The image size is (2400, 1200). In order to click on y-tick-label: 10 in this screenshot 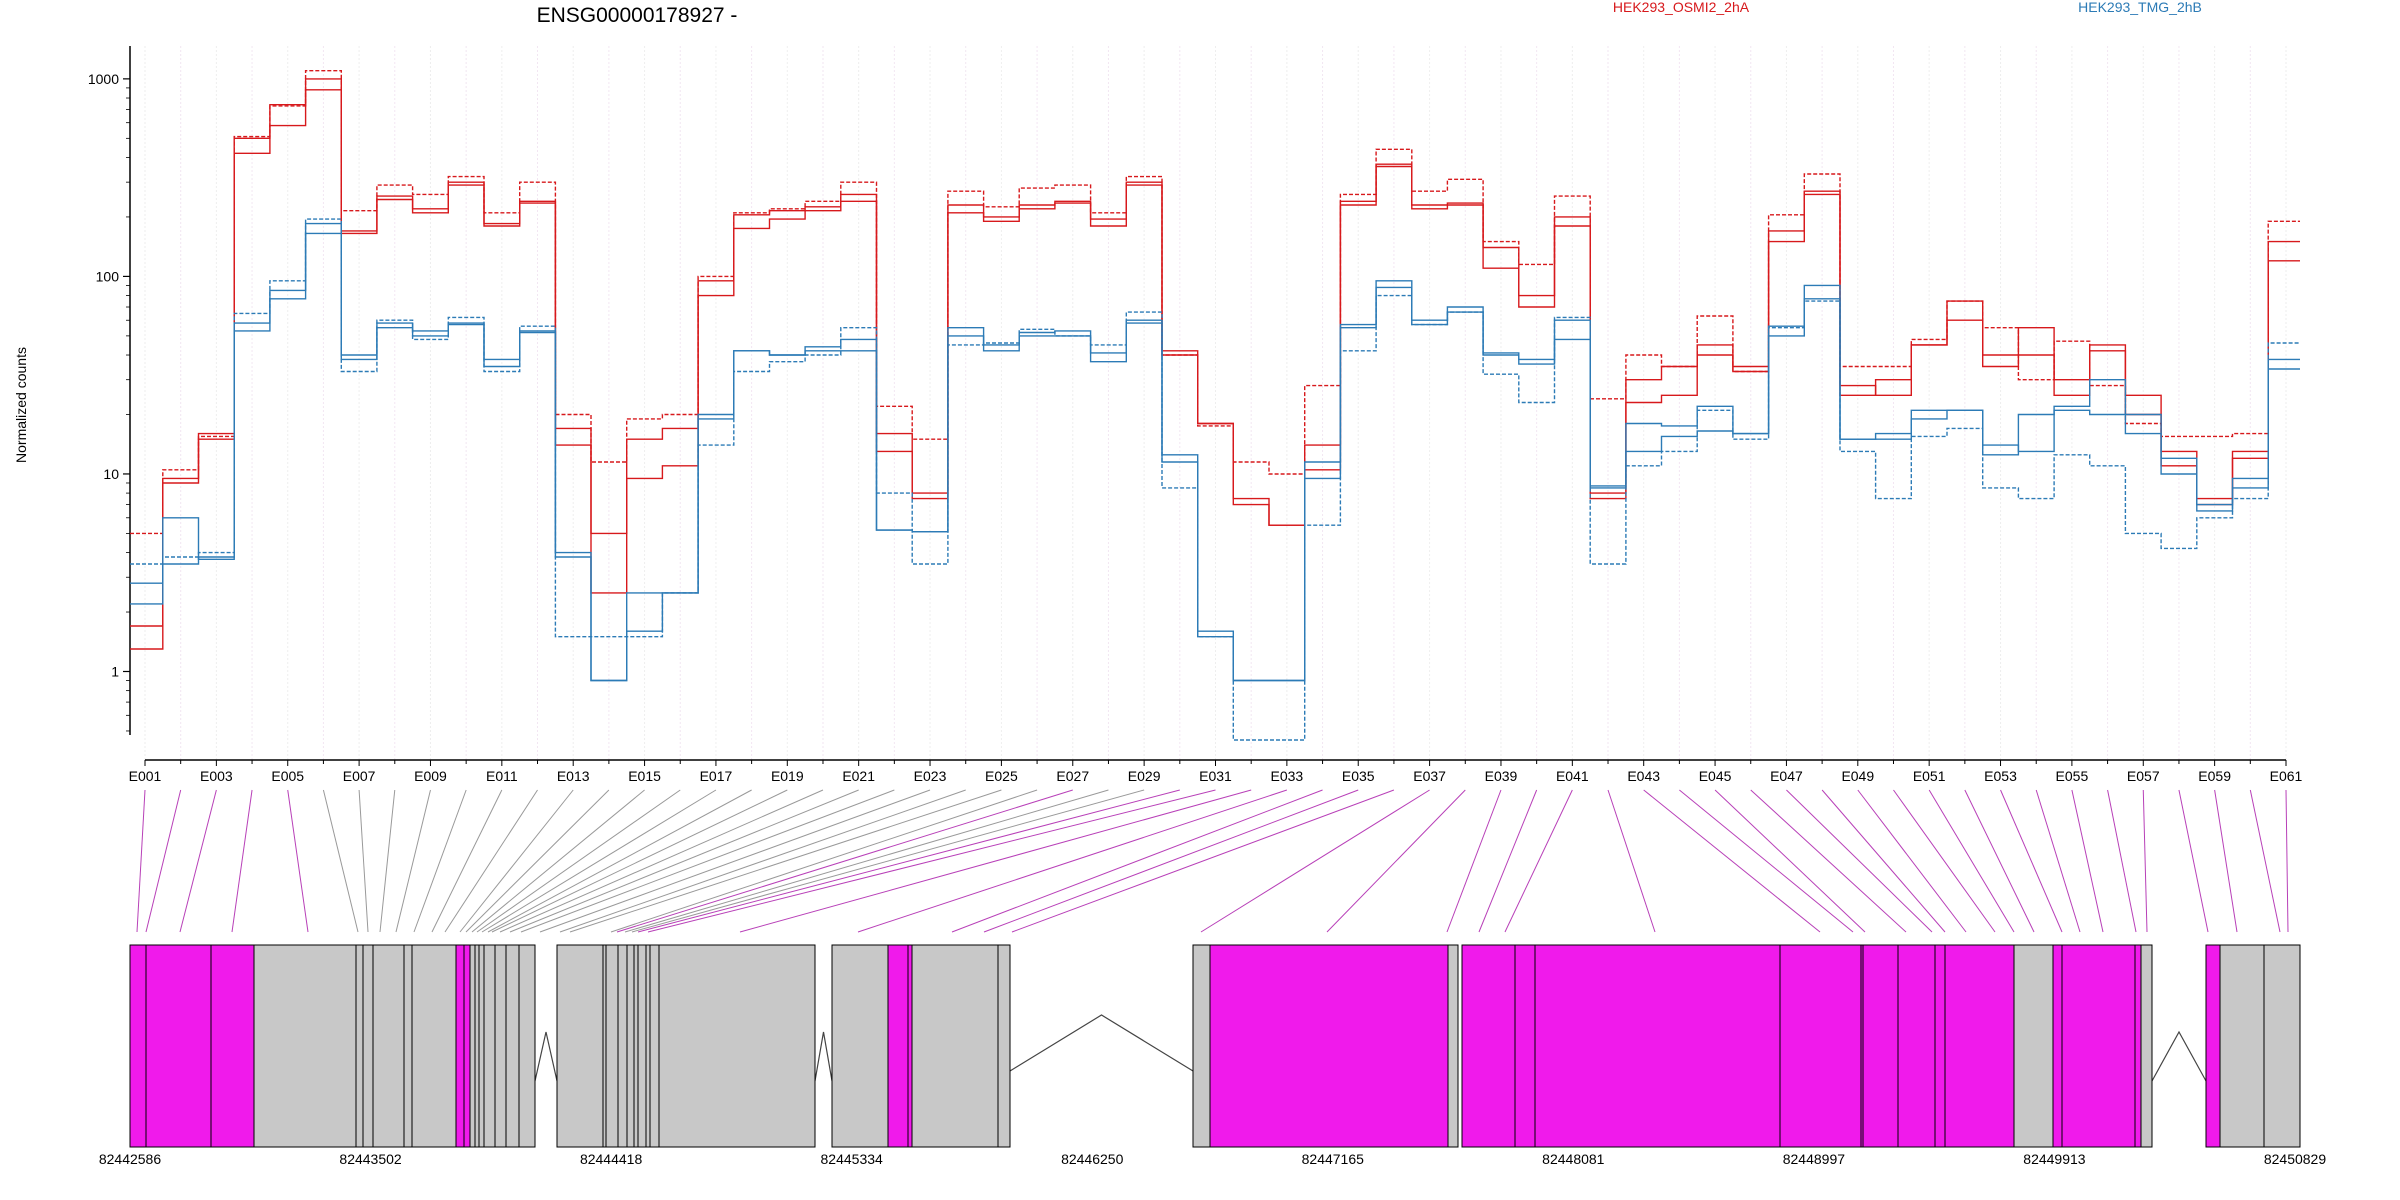, I will do `click(111, 474)`.